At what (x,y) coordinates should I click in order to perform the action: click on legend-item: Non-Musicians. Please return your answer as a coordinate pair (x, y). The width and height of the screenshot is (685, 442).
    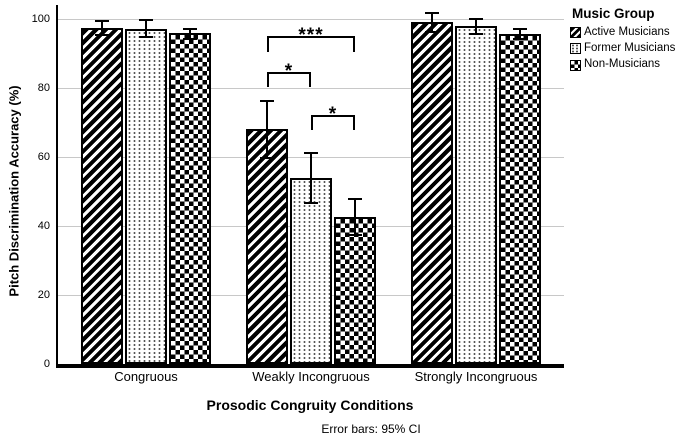
    Looking at the image, I should click on (622, 64).